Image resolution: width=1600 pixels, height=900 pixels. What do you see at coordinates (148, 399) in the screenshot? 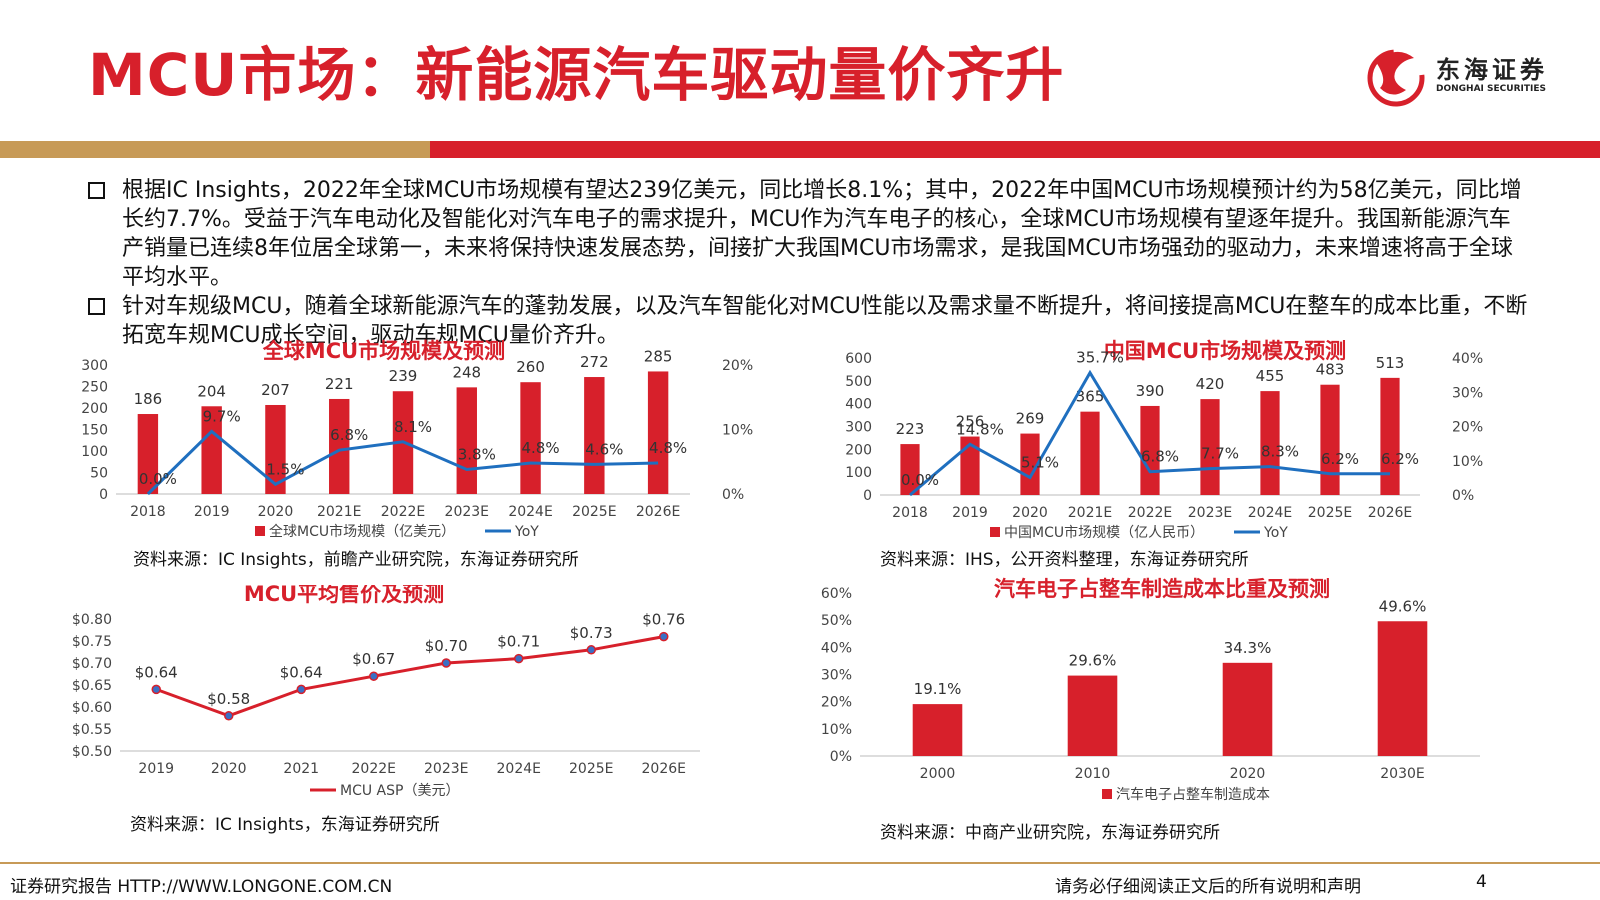
I see `bar-value-label: 186` at bounding box center [148, 399].